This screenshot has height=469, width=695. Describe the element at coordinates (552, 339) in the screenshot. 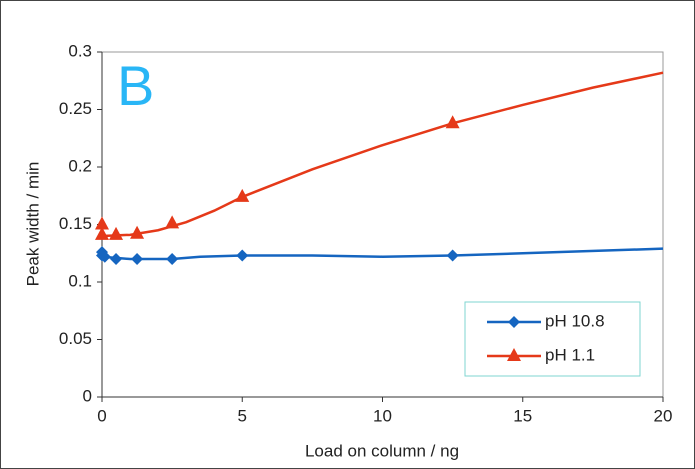

I see `legend-box` at that location.